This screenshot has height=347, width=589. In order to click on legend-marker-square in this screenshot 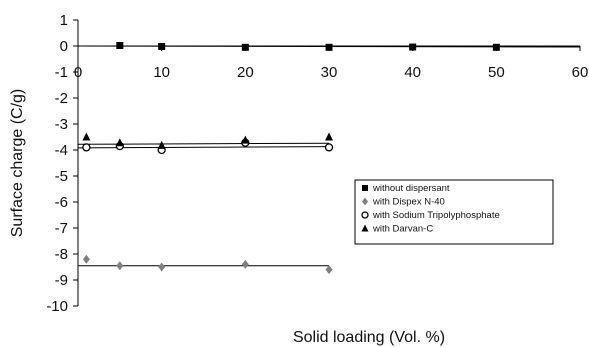, I will do `click(365, 188)`.